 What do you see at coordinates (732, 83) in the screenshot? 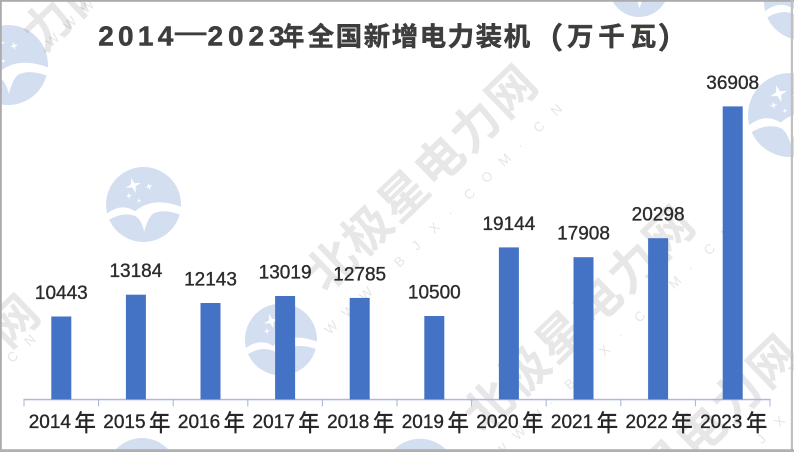
I see `svg-text: 36908` at bounding box center [732, 83].